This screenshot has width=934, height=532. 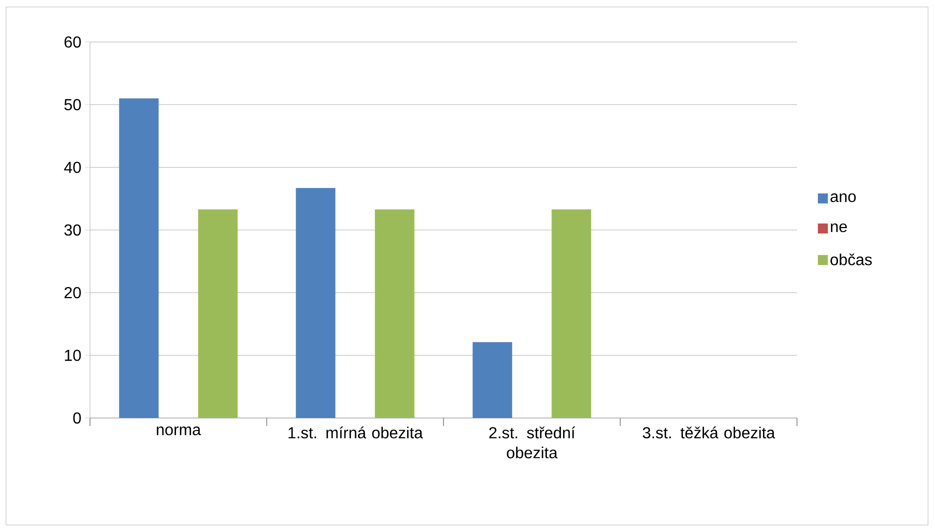 What do you see at coordinates (72, 230) in the screenshot?
I see `y-tick-label: 30` at bounding box center [72, 230].